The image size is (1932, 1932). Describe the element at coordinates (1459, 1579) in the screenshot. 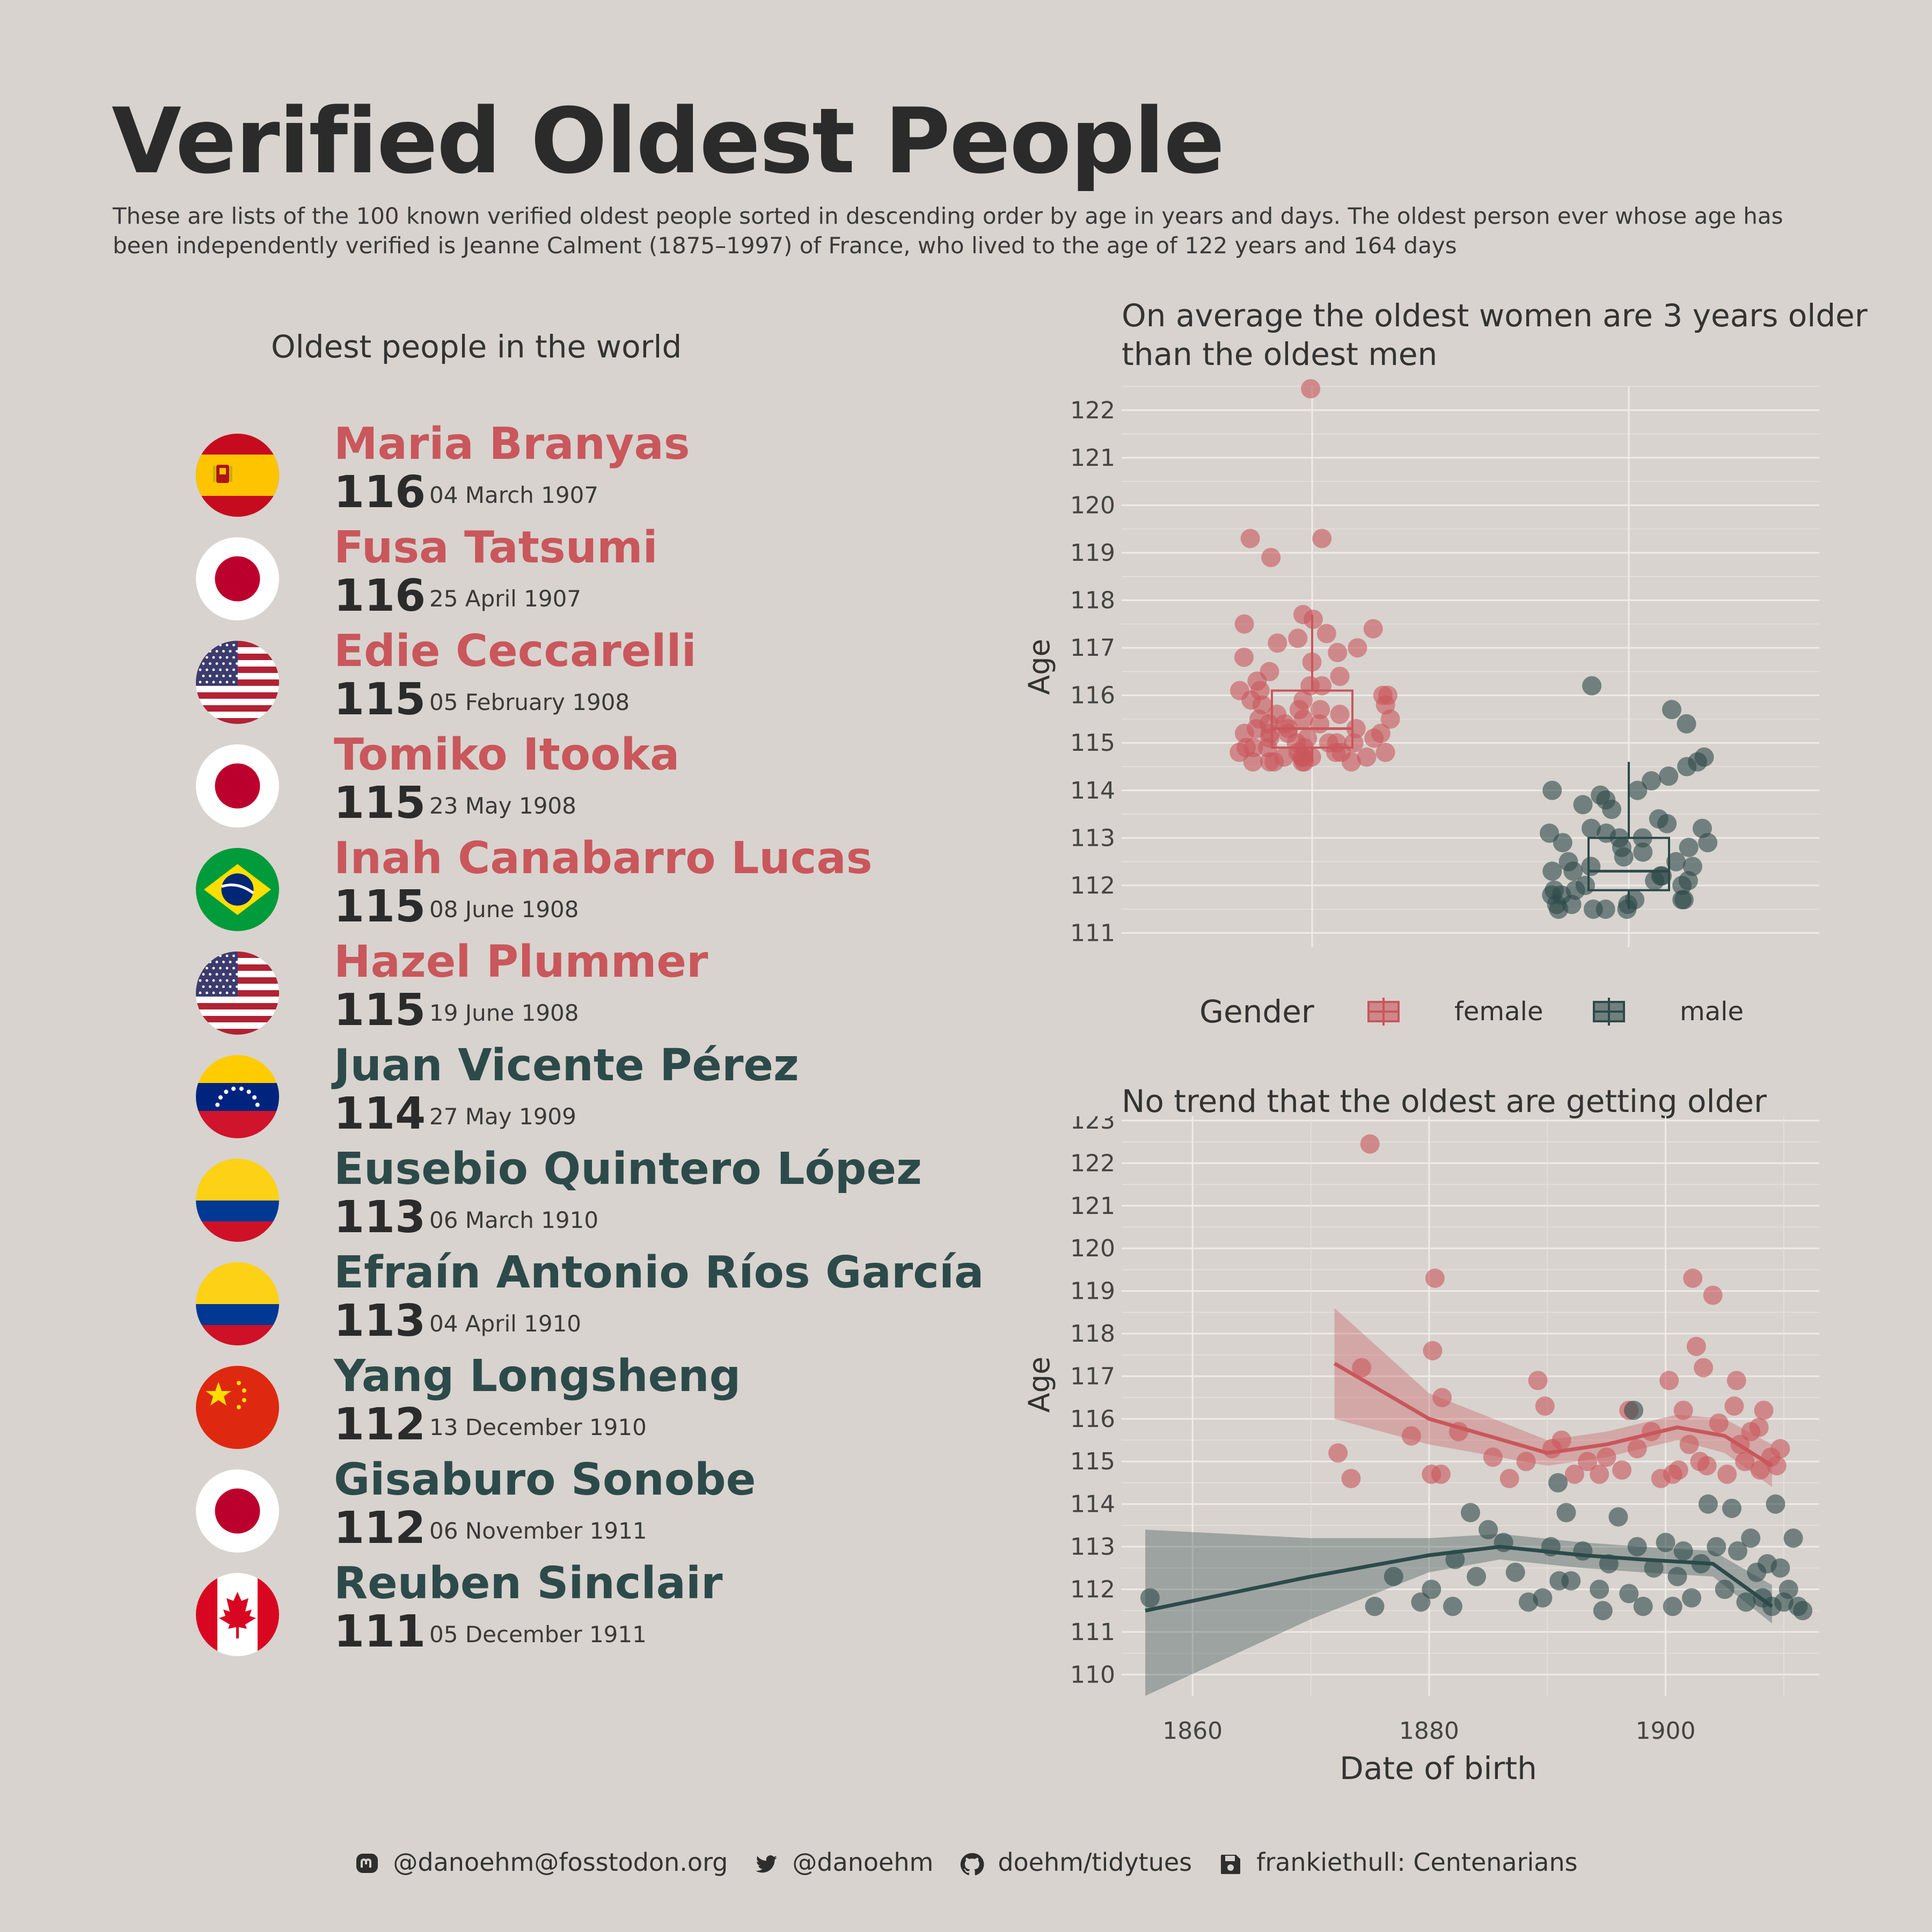

I see `male-trend-line` at that location.